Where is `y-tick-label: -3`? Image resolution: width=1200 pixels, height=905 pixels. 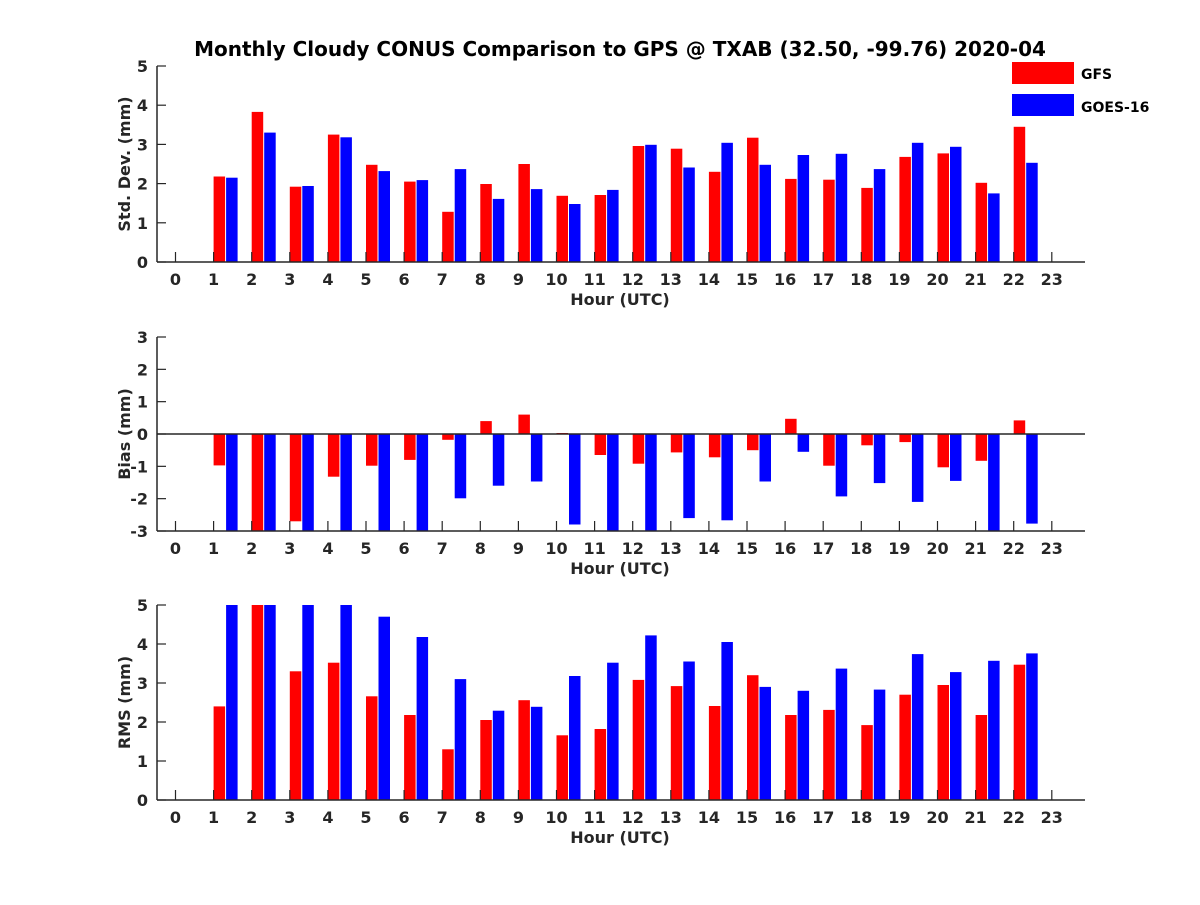
y-tick-label: -3 is located at coordinates (139, 531).